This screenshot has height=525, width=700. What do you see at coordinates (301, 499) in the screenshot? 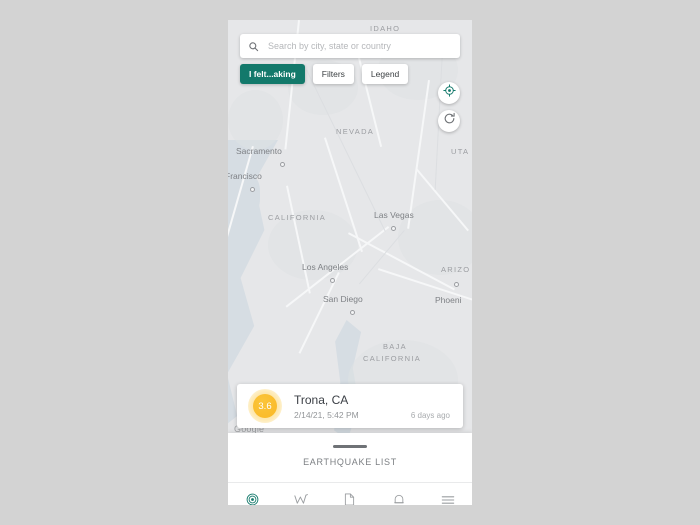
I see `waveform-w-icon` at bounding box center [301, 499].